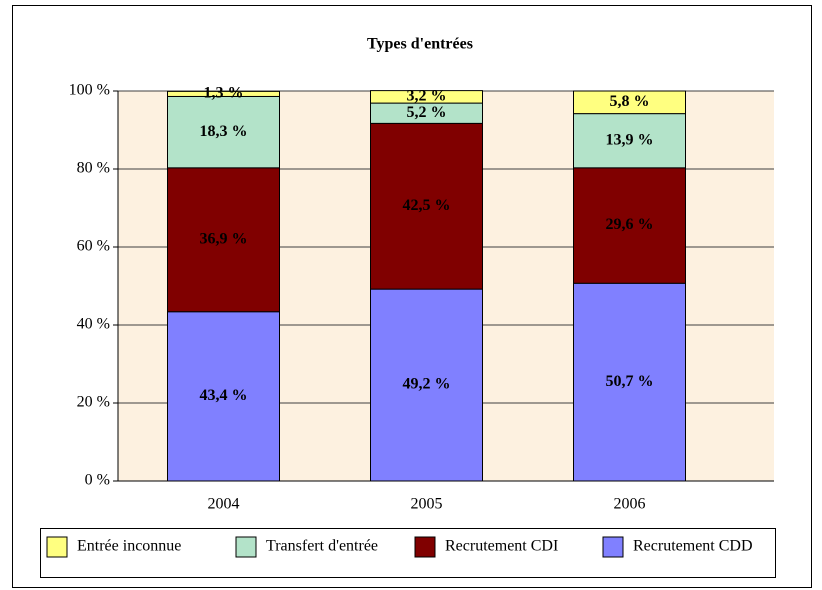 This screenshot has width=822, height=590. I want to click on legend, so click(408, 553).